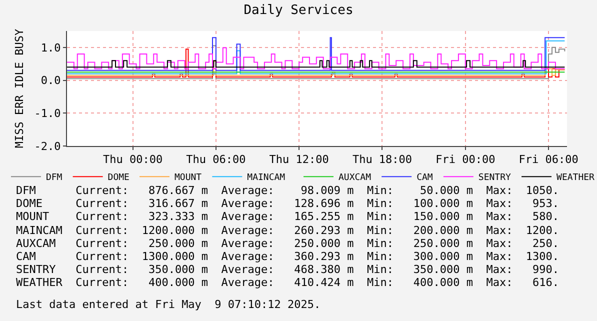 The height and width of the screenshot is (321, 597). I want to click on legend-label: DOME, so click(119, 178).